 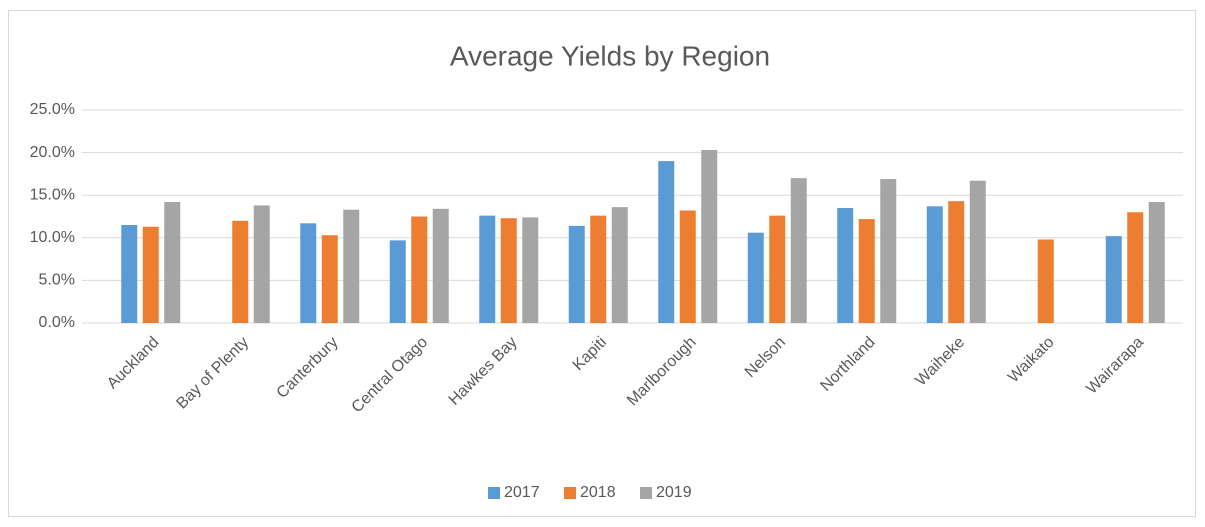 I want to click on legend-label: 2019, so click(x=674, y=492).